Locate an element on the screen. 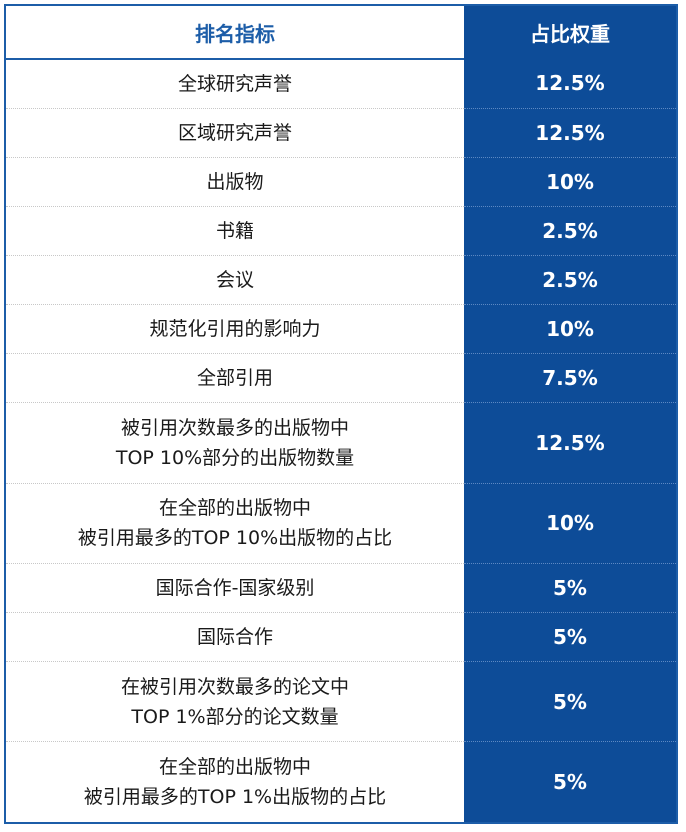 This screenshot has height=832, width=686. indicator-cell: 国际合作 is located at coordinates (235, 637).